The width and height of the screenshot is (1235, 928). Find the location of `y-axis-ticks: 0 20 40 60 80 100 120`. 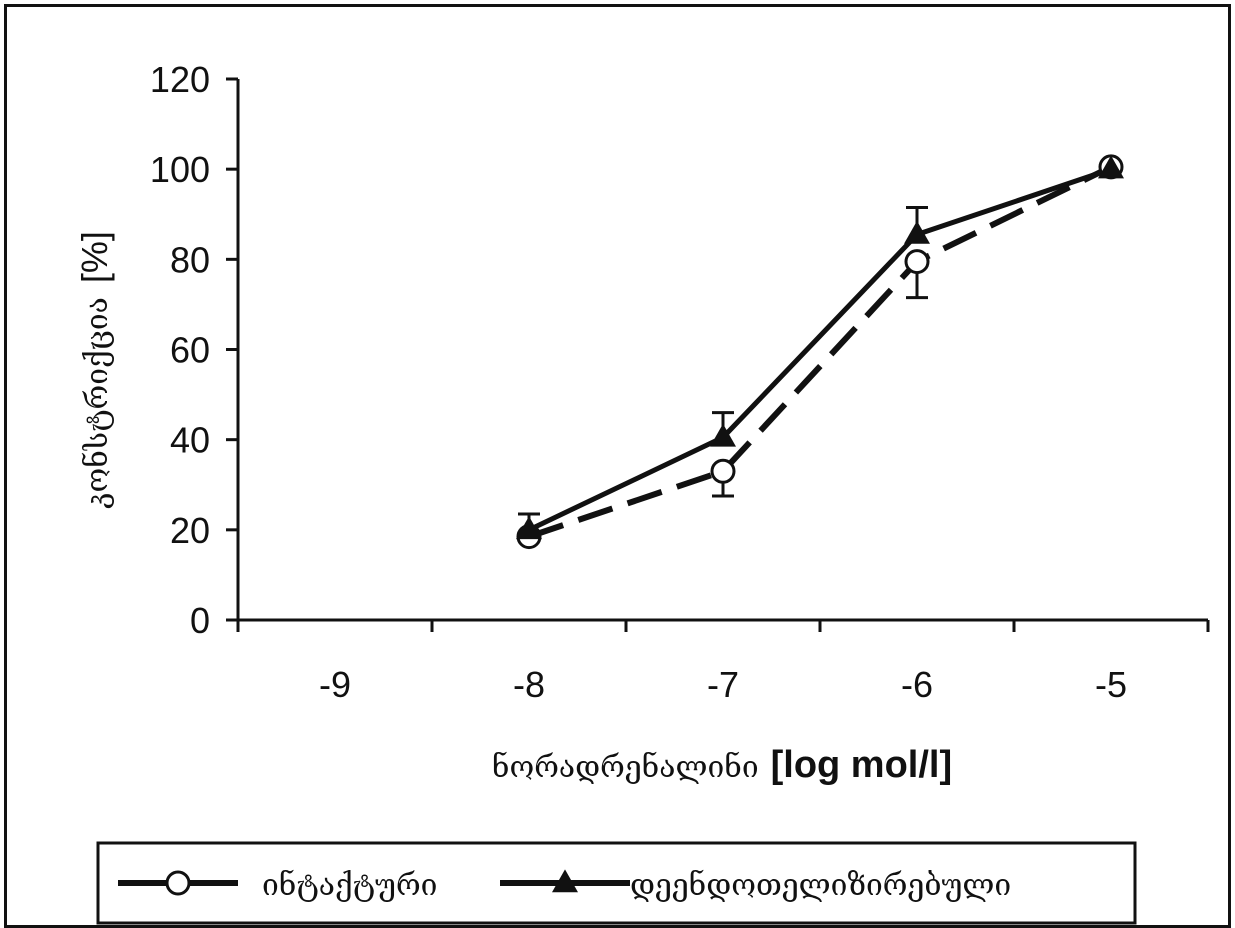

y-axis-ticks: 0 20 40 60 80 100 120 is located at coordinates (194, 350).